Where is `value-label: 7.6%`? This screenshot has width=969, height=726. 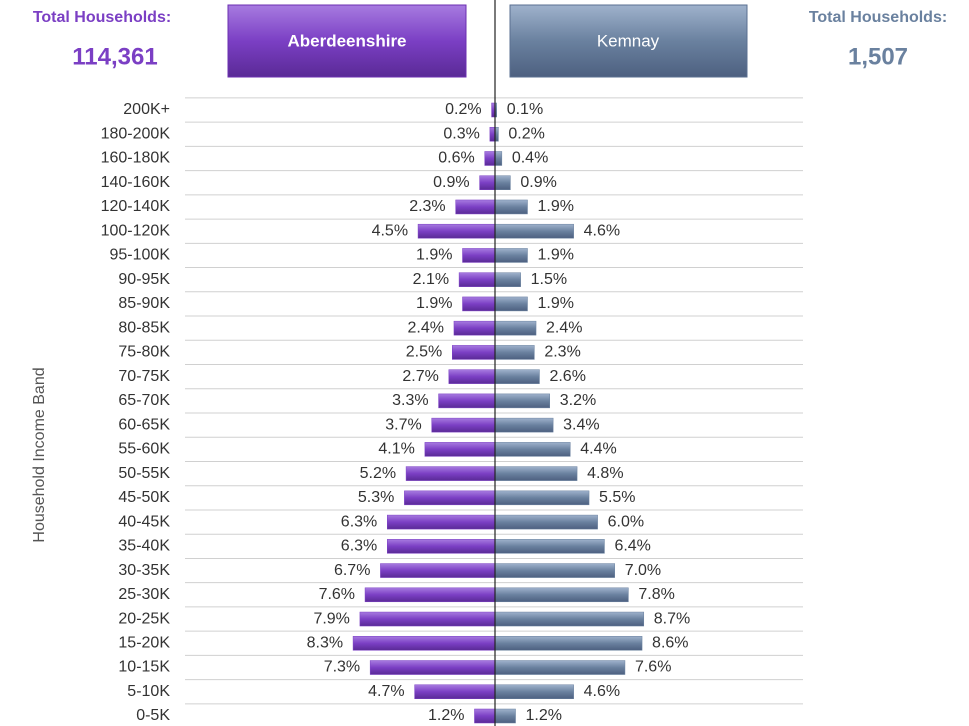
value-label: 7.6% is located at coordinates (337, 594).